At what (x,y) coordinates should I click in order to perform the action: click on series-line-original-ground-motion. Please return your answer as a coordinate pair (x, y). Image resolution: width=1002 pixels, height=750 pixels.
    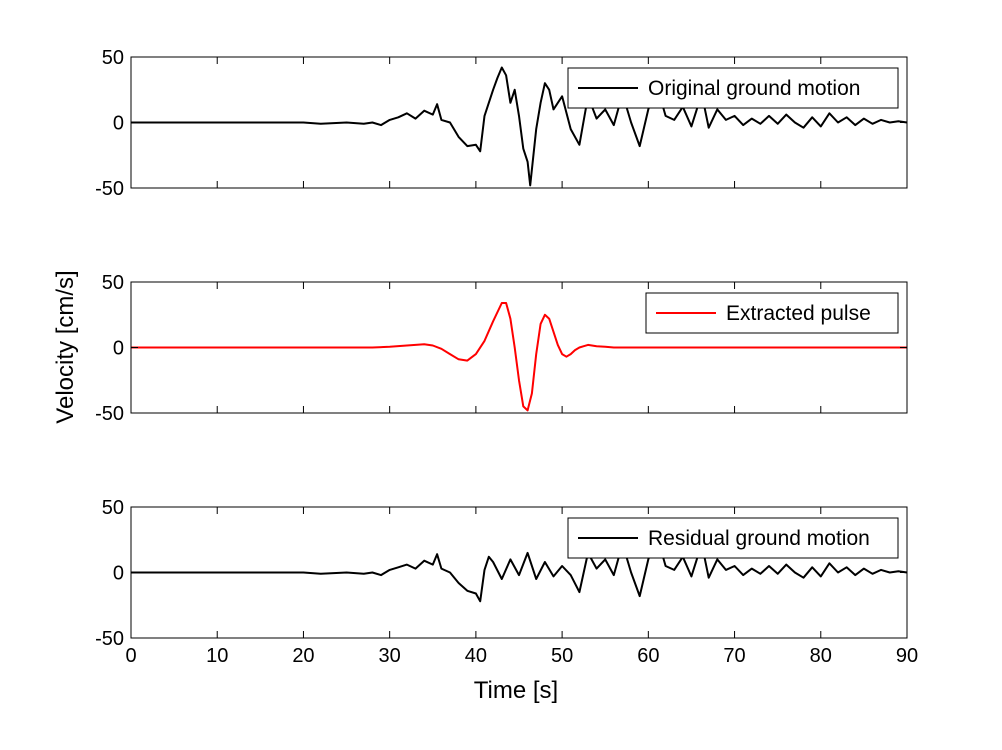
    Looking at the image, I should click on (519, 126).